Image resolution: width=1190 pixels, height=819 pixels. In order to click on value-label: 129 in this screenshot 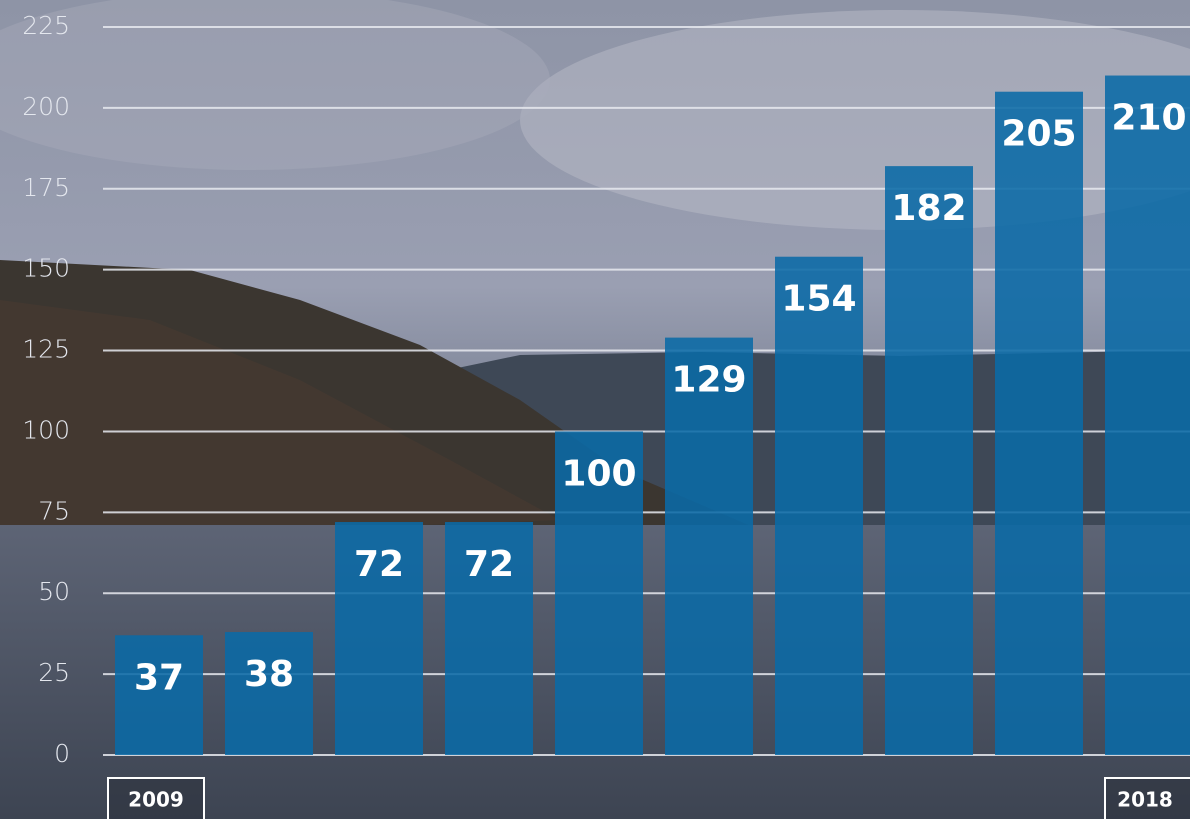, I will do `click(708, 380)`.